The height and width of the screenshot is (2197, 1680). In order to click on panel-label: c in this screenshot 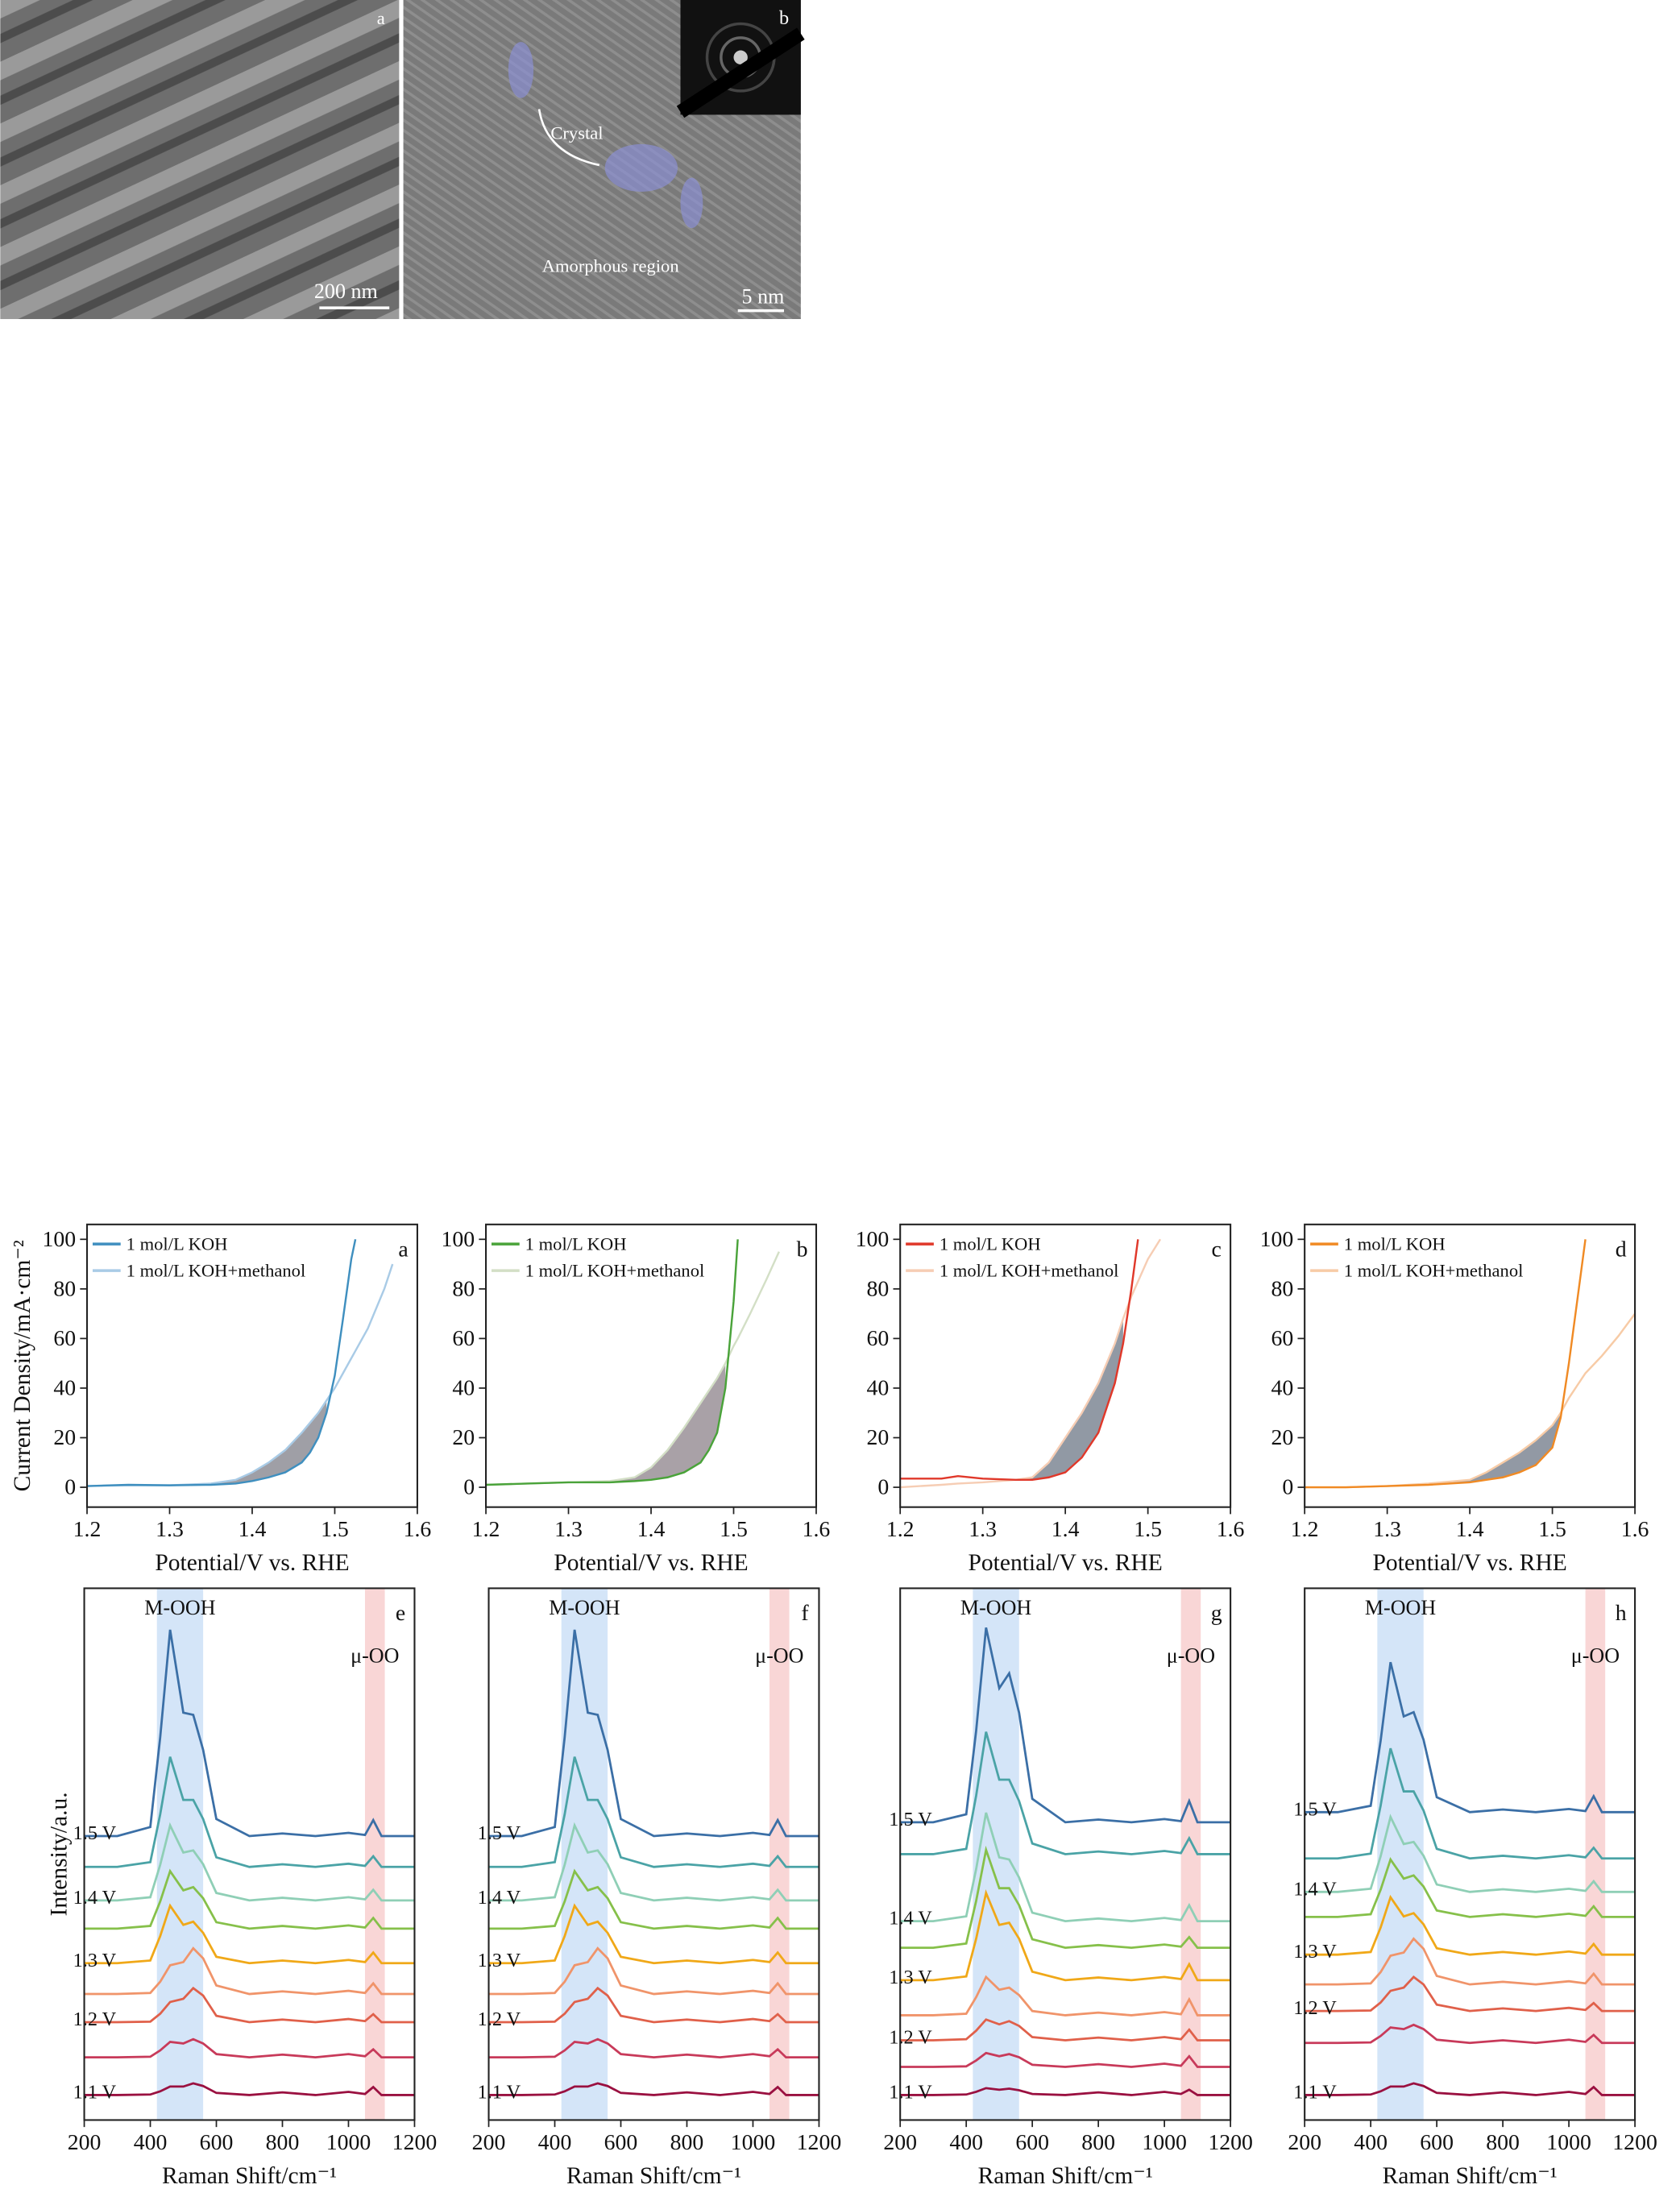, I will do `click(1217, 1249)`.